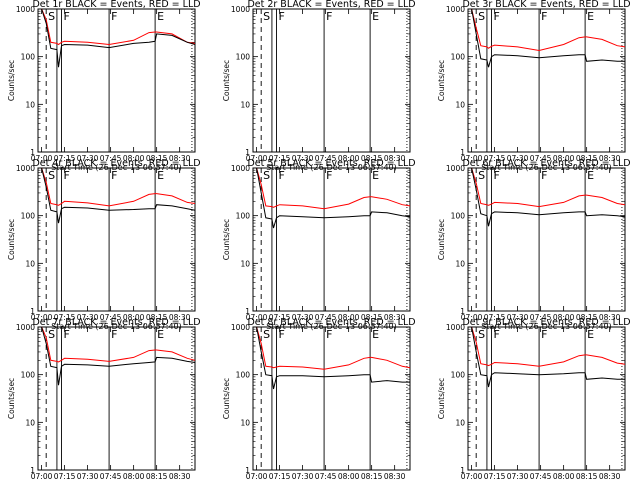 Image resolution: width=640 pixels, height=480 pixels. I want to click on panel-title: Det 5r BLACK = Events, RED = LLD, so click(331, 163).